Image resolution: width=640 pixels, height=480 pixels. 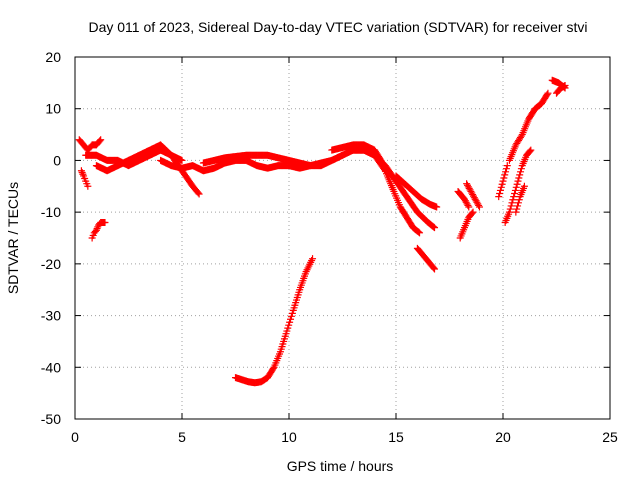 What do you see at coordinates (182, 437) in the screenshot?
I see `x-tick-label: 5` at bounding box center [182, 437].